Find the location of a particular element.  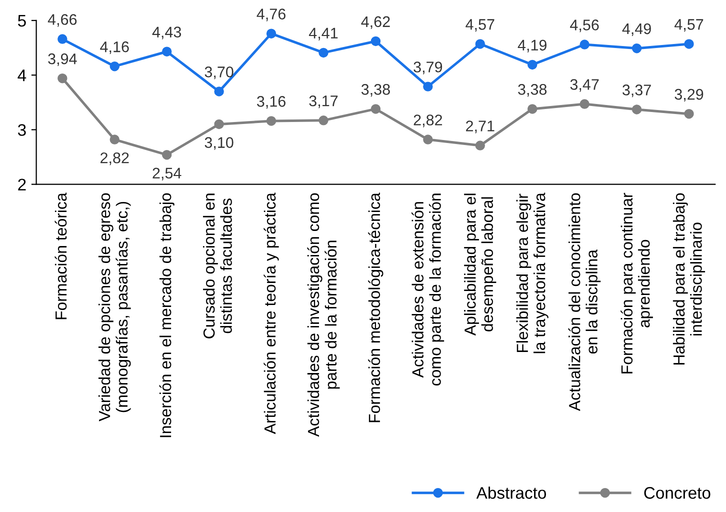

data-label: 3,94 is located at coordinates (62, 59).